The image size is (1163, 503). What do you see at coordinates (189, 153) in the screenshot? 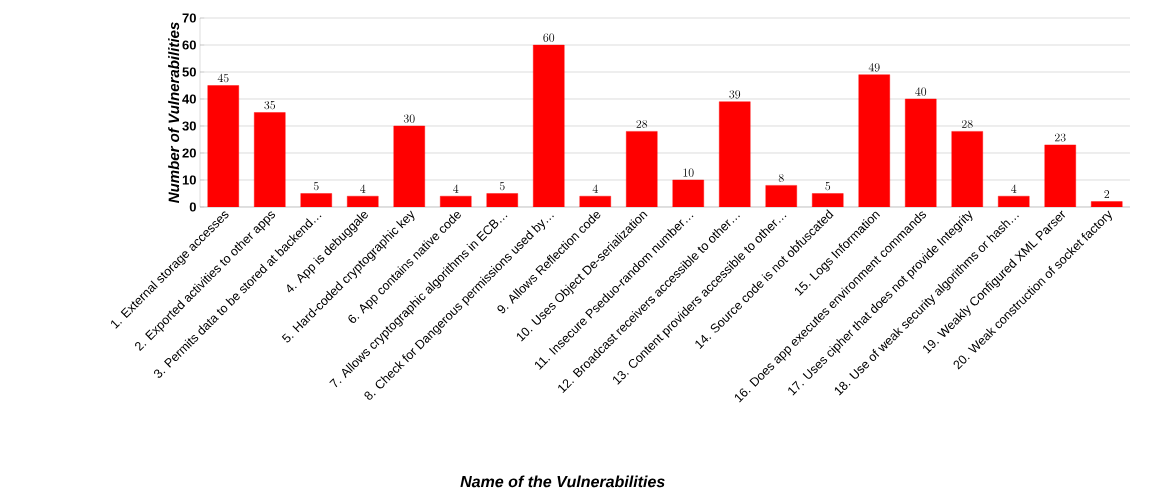
I see `y-tick-label: 20` at bounding box center [189, 153].